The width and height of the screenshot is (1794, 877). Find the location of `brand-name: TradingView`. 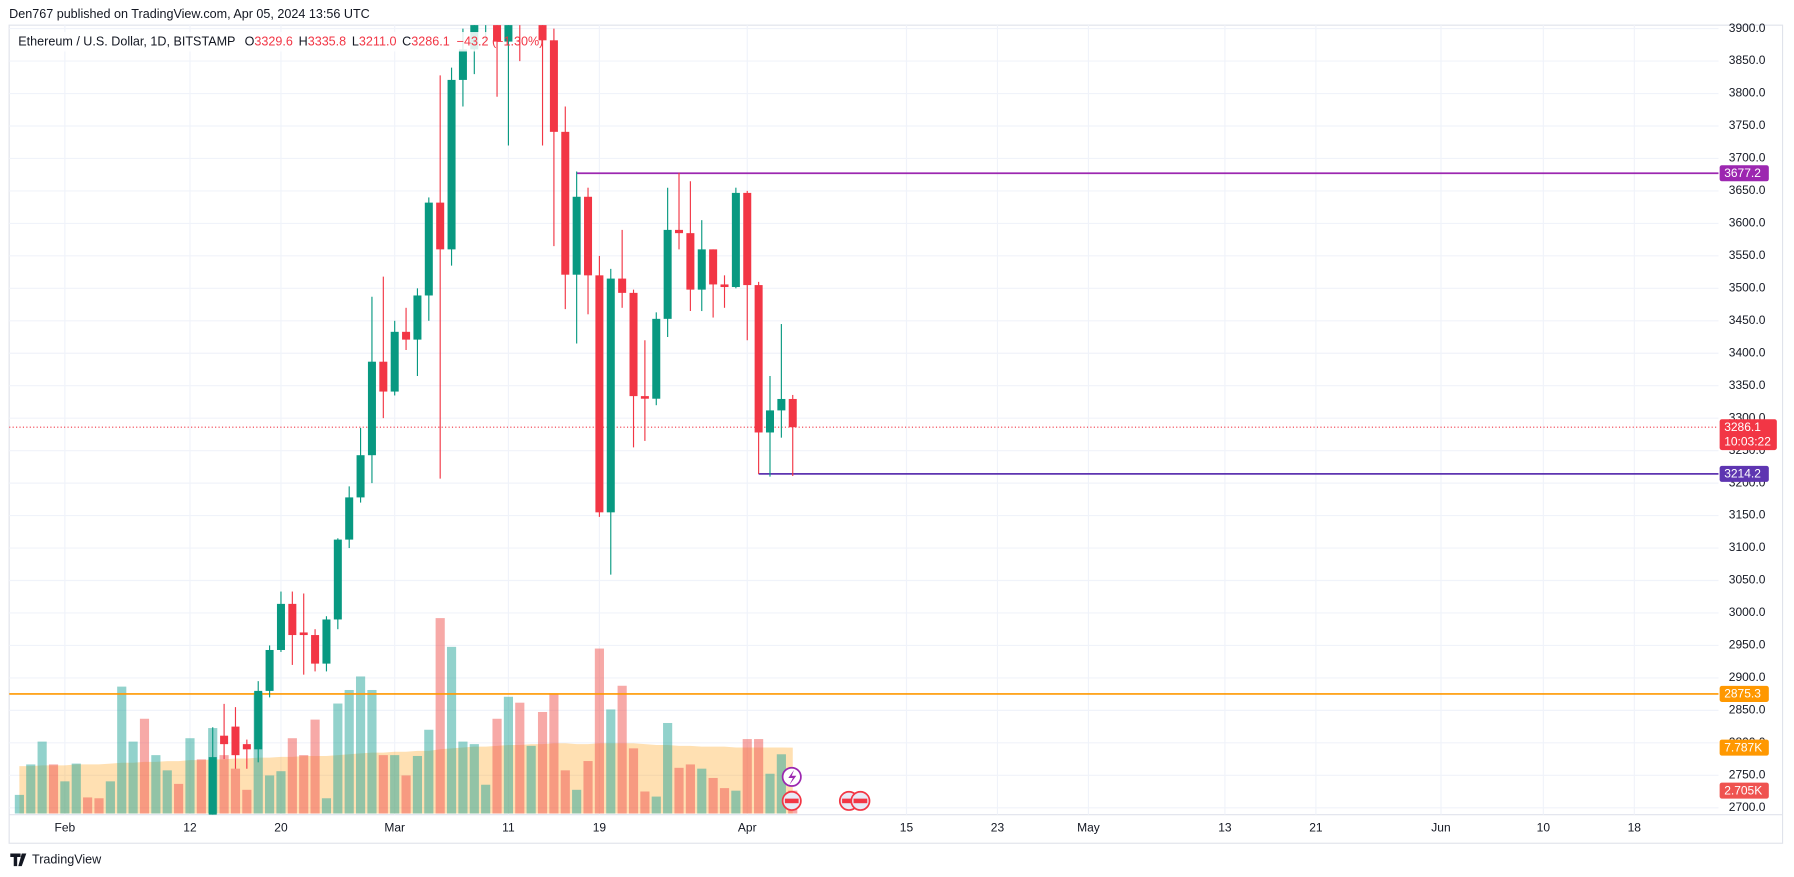

brand-name: TradingView is located at coordinates (67, 860).